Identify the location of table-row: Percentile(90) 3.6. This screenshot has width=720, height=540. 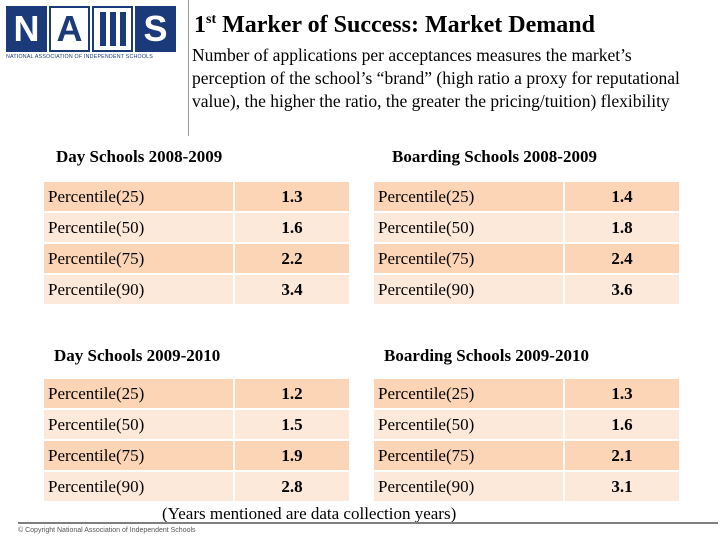
(527, 290).